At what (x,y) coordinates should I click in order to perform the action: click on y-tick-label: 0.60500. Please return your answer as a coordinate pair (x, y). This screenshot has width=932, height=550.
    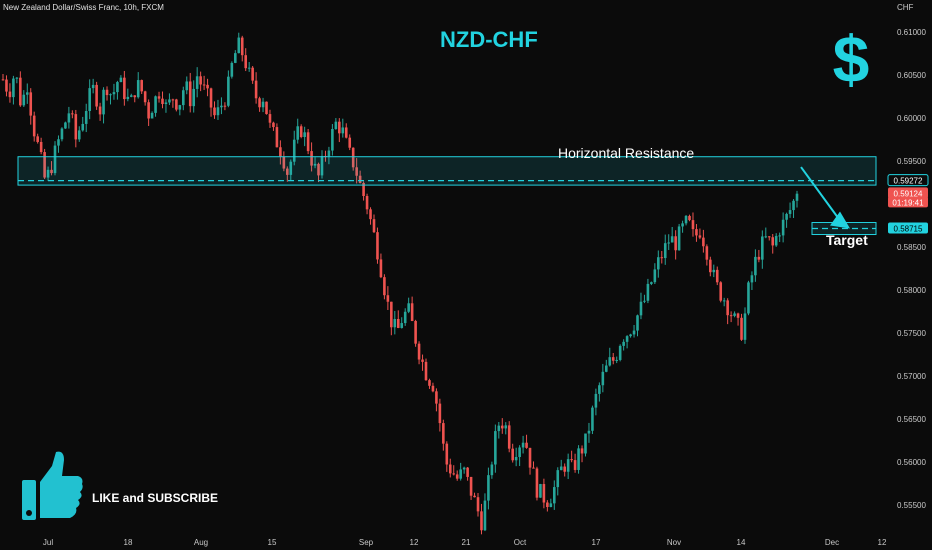
    Looking at the image, I should click on (911, 75).